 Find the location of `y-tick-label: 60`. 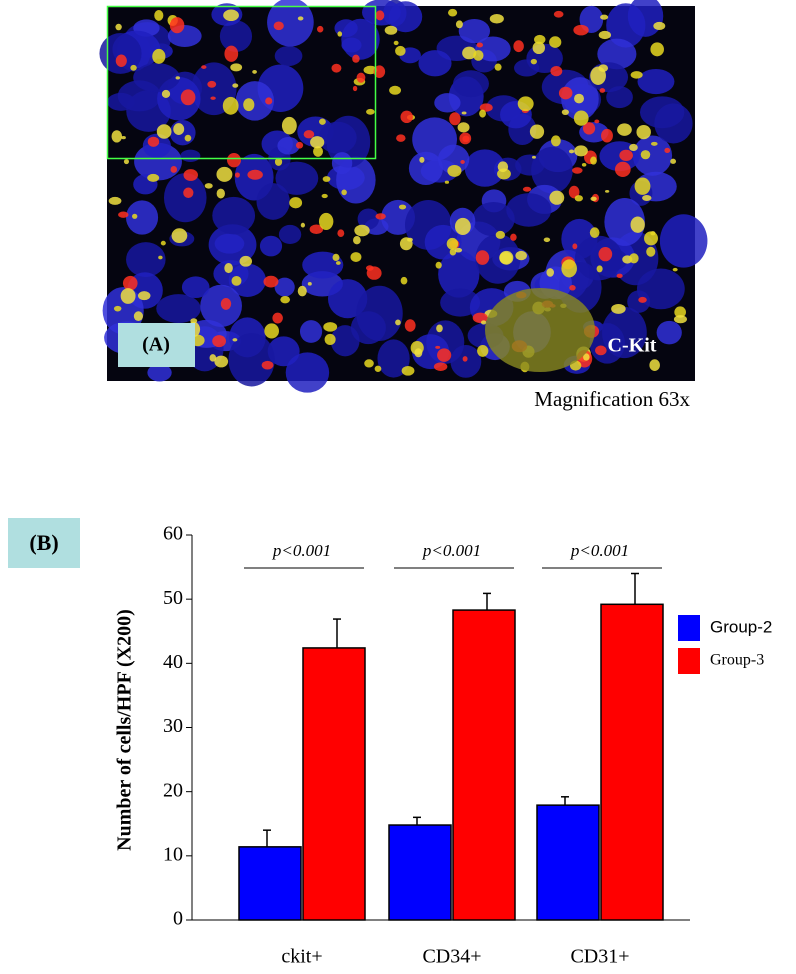

y-tick-label: 60 is located at coordinates (173, 534).